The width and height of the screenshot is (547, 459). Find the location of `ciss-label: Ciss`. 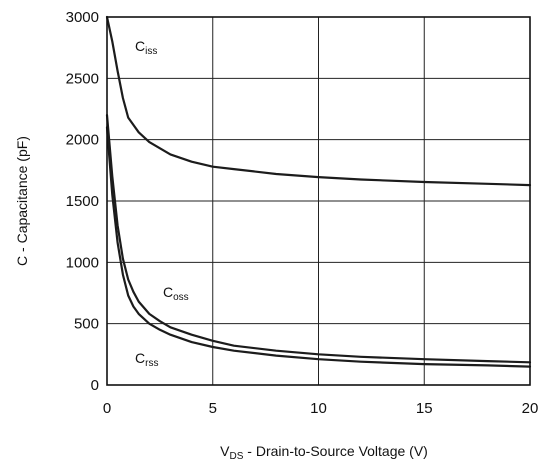

ciss-label: Ciss is located at coordinates (146, 47).